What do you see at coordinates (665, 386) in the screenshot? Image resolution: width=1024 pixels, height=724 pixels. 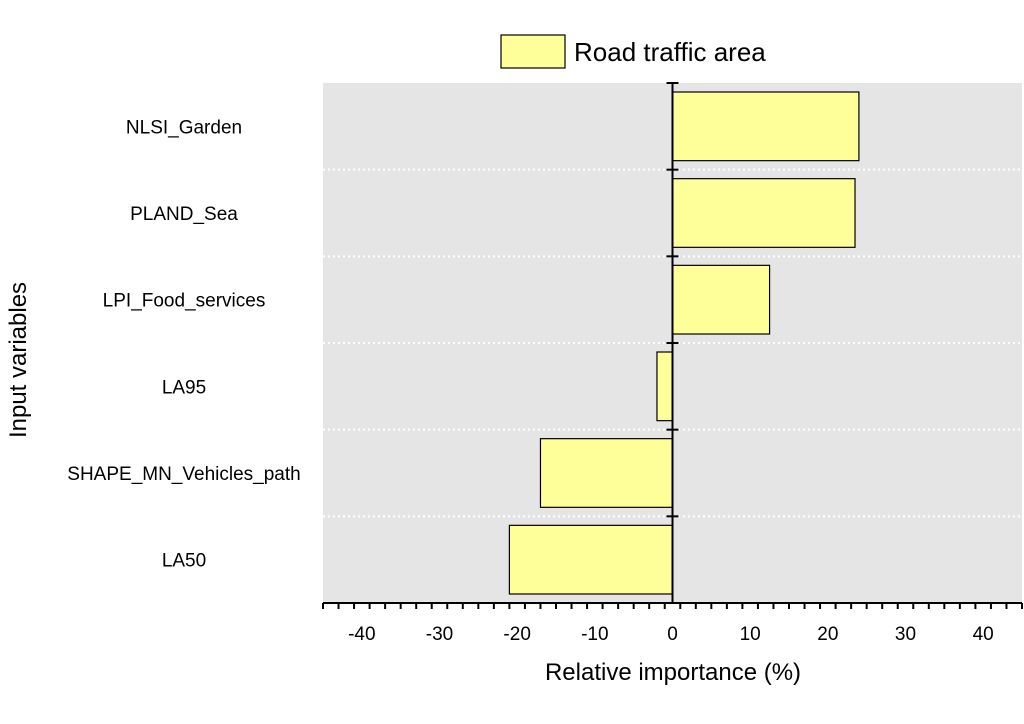 I see `bar-la95` at bounding box center [665, 386].